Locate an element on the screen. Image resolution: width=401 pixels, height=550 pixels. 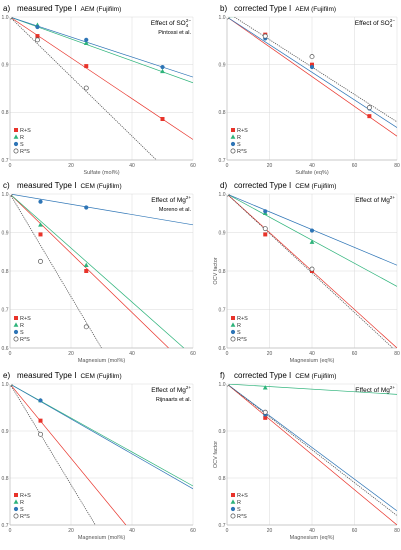
legend-label-rpluss: R+S is located at coordinates (242, 319).